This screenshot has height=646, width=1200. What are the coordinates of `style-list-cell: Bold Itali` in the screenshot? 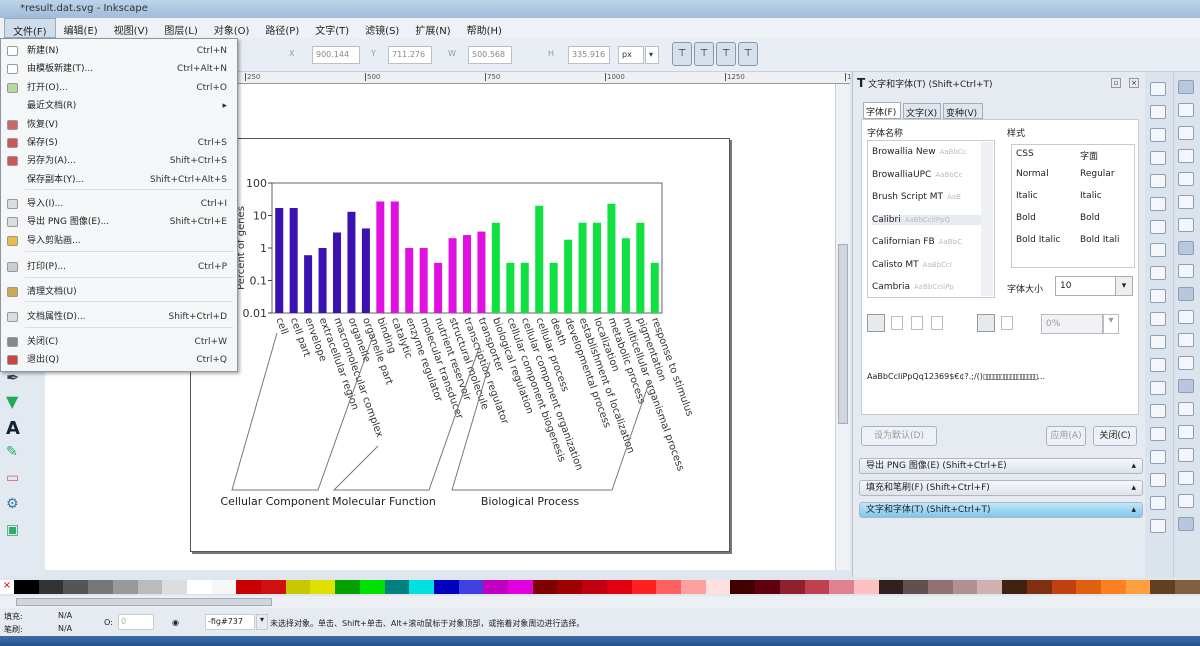 It's located at (1100, 240).